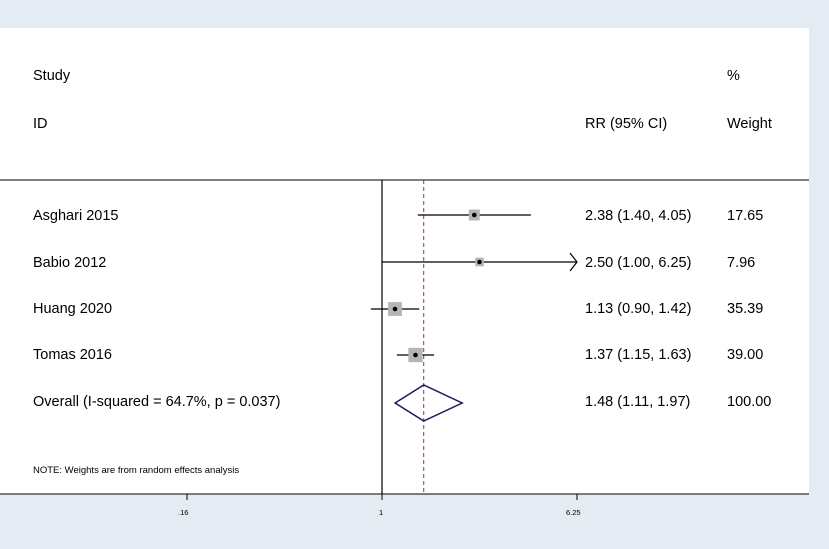 The width and height of the screenshot is (829, 549). Describe the element at coordinates (72, 355) in the screenshot. I see `study-label: Tomas 2016` at that location.